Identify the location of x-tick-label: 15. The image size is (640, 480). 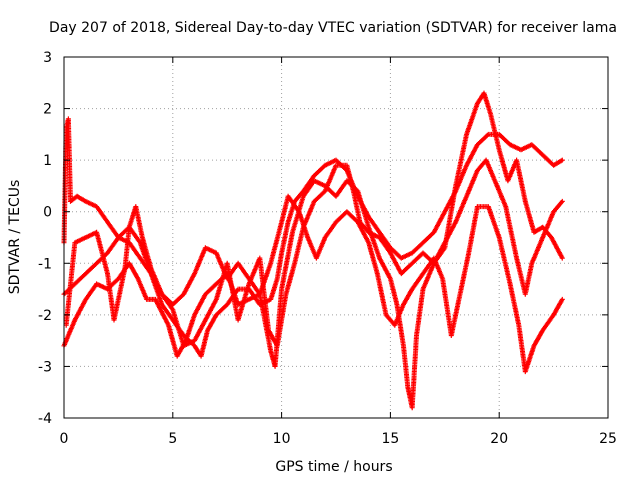
(390, 439).